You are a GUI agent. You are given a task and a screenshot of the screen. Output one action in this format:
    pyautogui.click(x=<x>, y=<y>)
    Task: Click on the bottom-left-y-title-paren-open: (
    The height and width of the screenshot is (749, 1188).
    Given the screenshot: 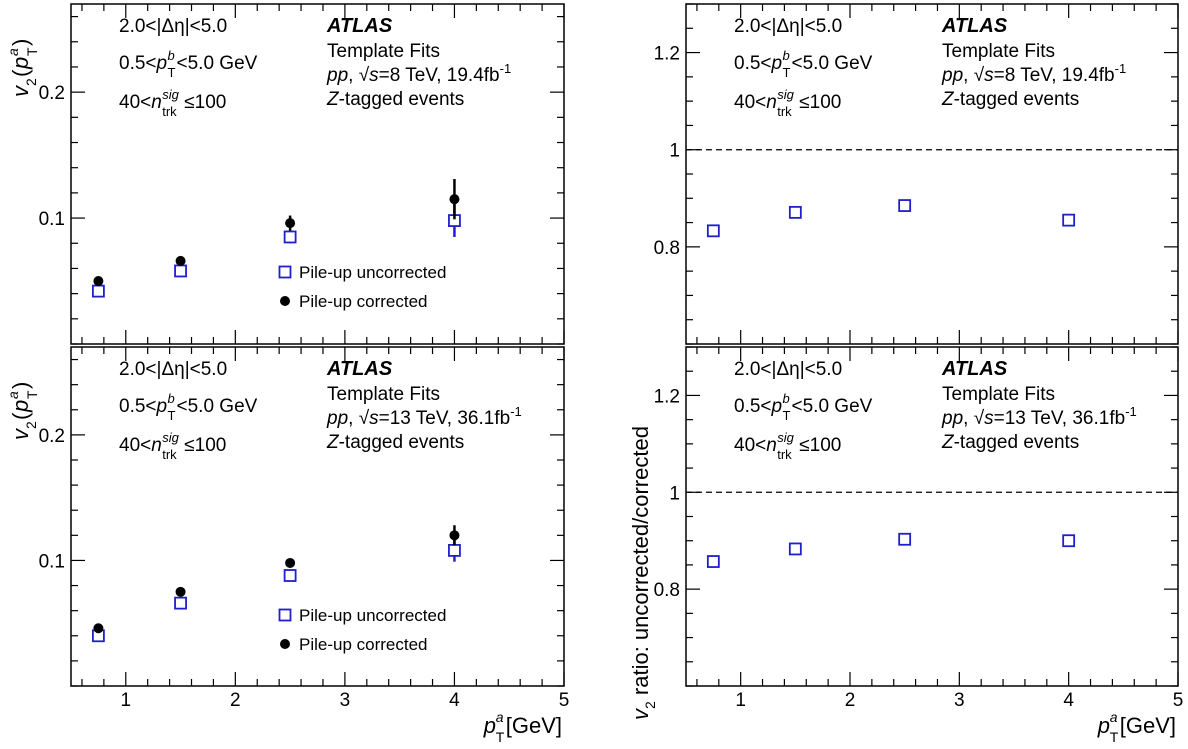 What is the action you would take?
    pyautogui.click(x=20, y=416)
    